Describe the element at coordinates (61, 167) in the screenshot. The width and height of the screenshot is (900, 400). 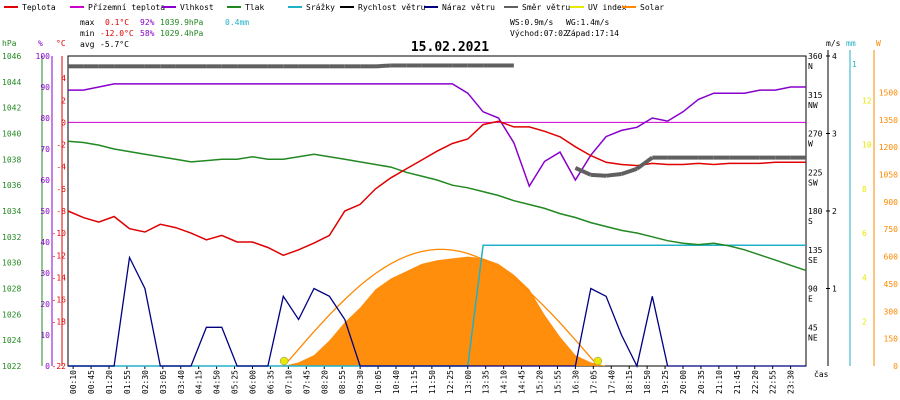
I see `tick-temp-4: -4` at that location.